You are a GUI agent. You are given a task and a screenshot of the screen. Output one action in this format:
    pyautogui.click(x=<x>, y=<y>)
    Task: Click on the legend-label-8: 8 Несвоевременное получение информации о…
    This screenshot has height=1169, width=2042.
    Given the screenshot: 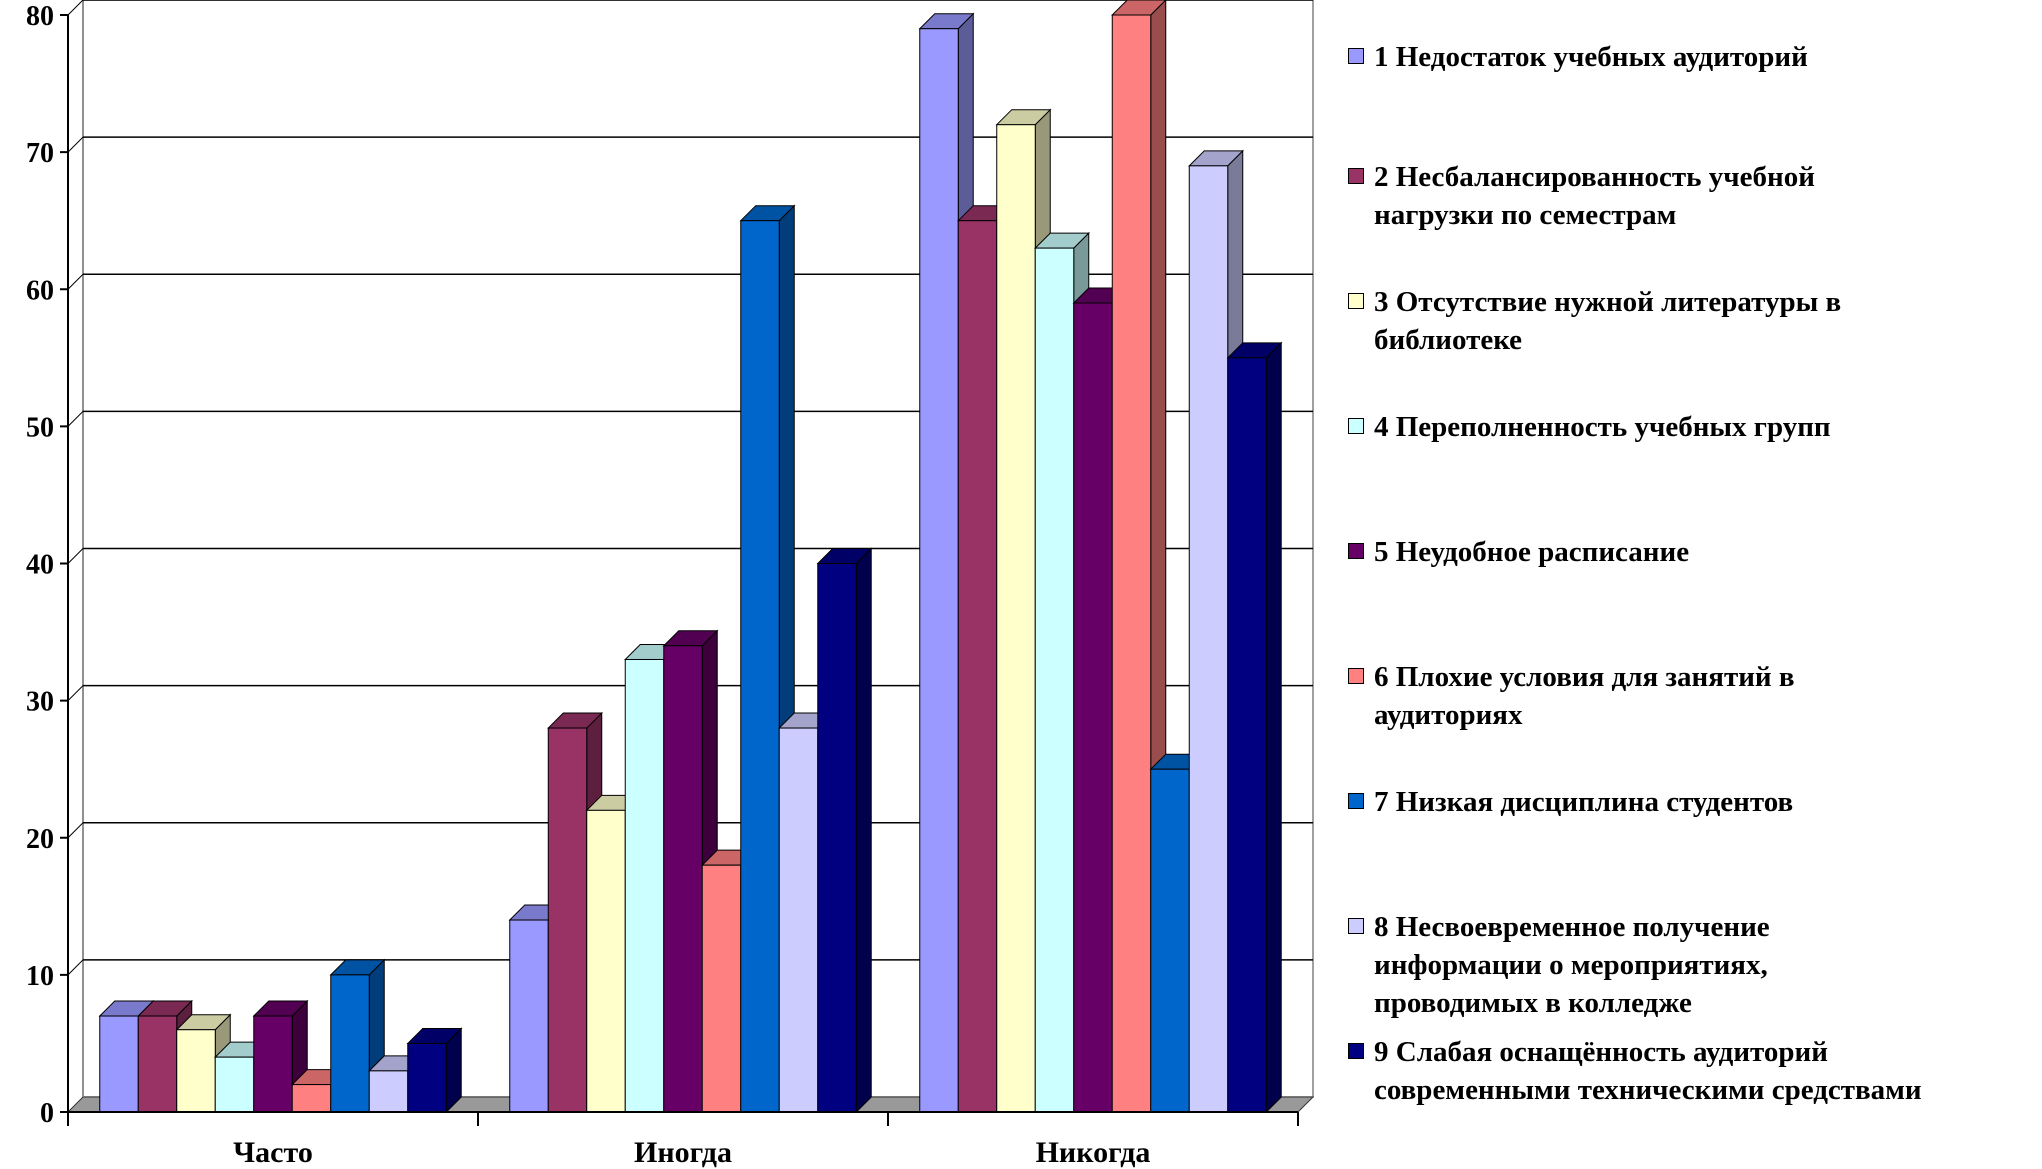 What is the action you would take?
    pyautogui.click(x=1572, y=965)
    